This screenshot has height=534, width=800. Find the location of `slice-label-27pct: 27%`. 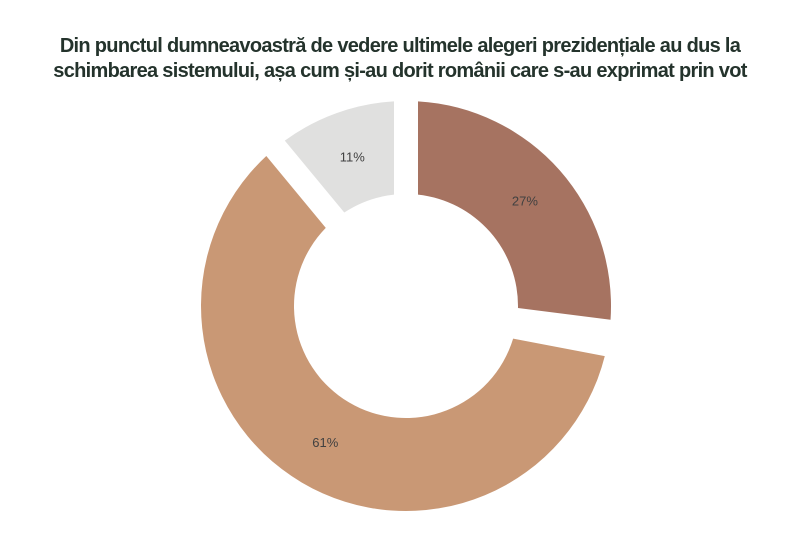

slice-label-27pct: 27% is located at coordinates (525, 201).